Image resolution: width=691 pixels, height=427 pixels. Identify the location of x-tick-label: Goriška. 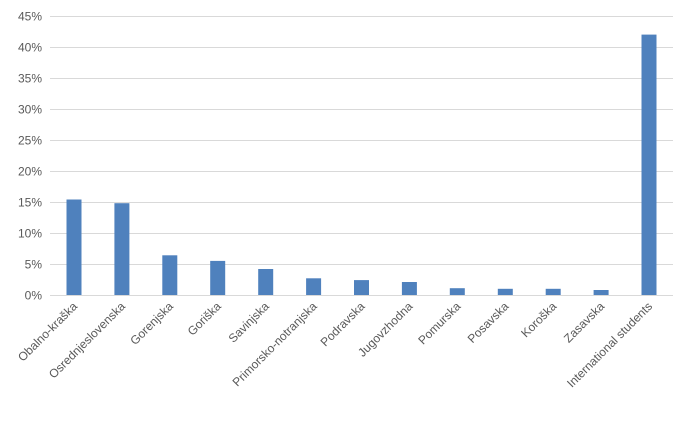
(204, 318).